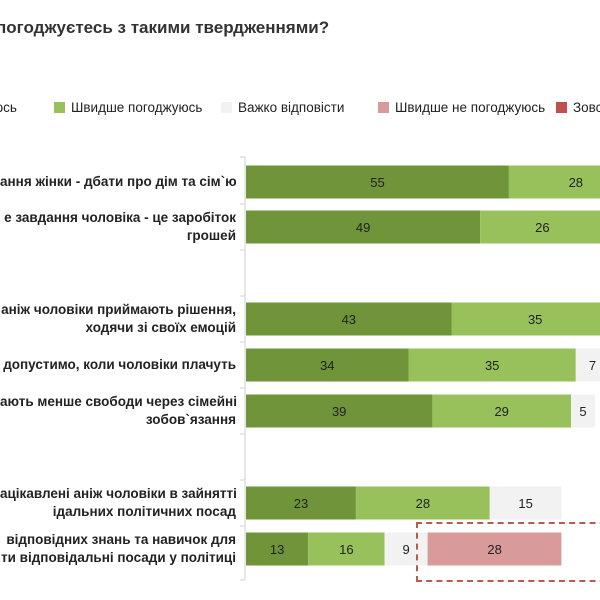  I want to click on data-label: 34, so click(327, 365).